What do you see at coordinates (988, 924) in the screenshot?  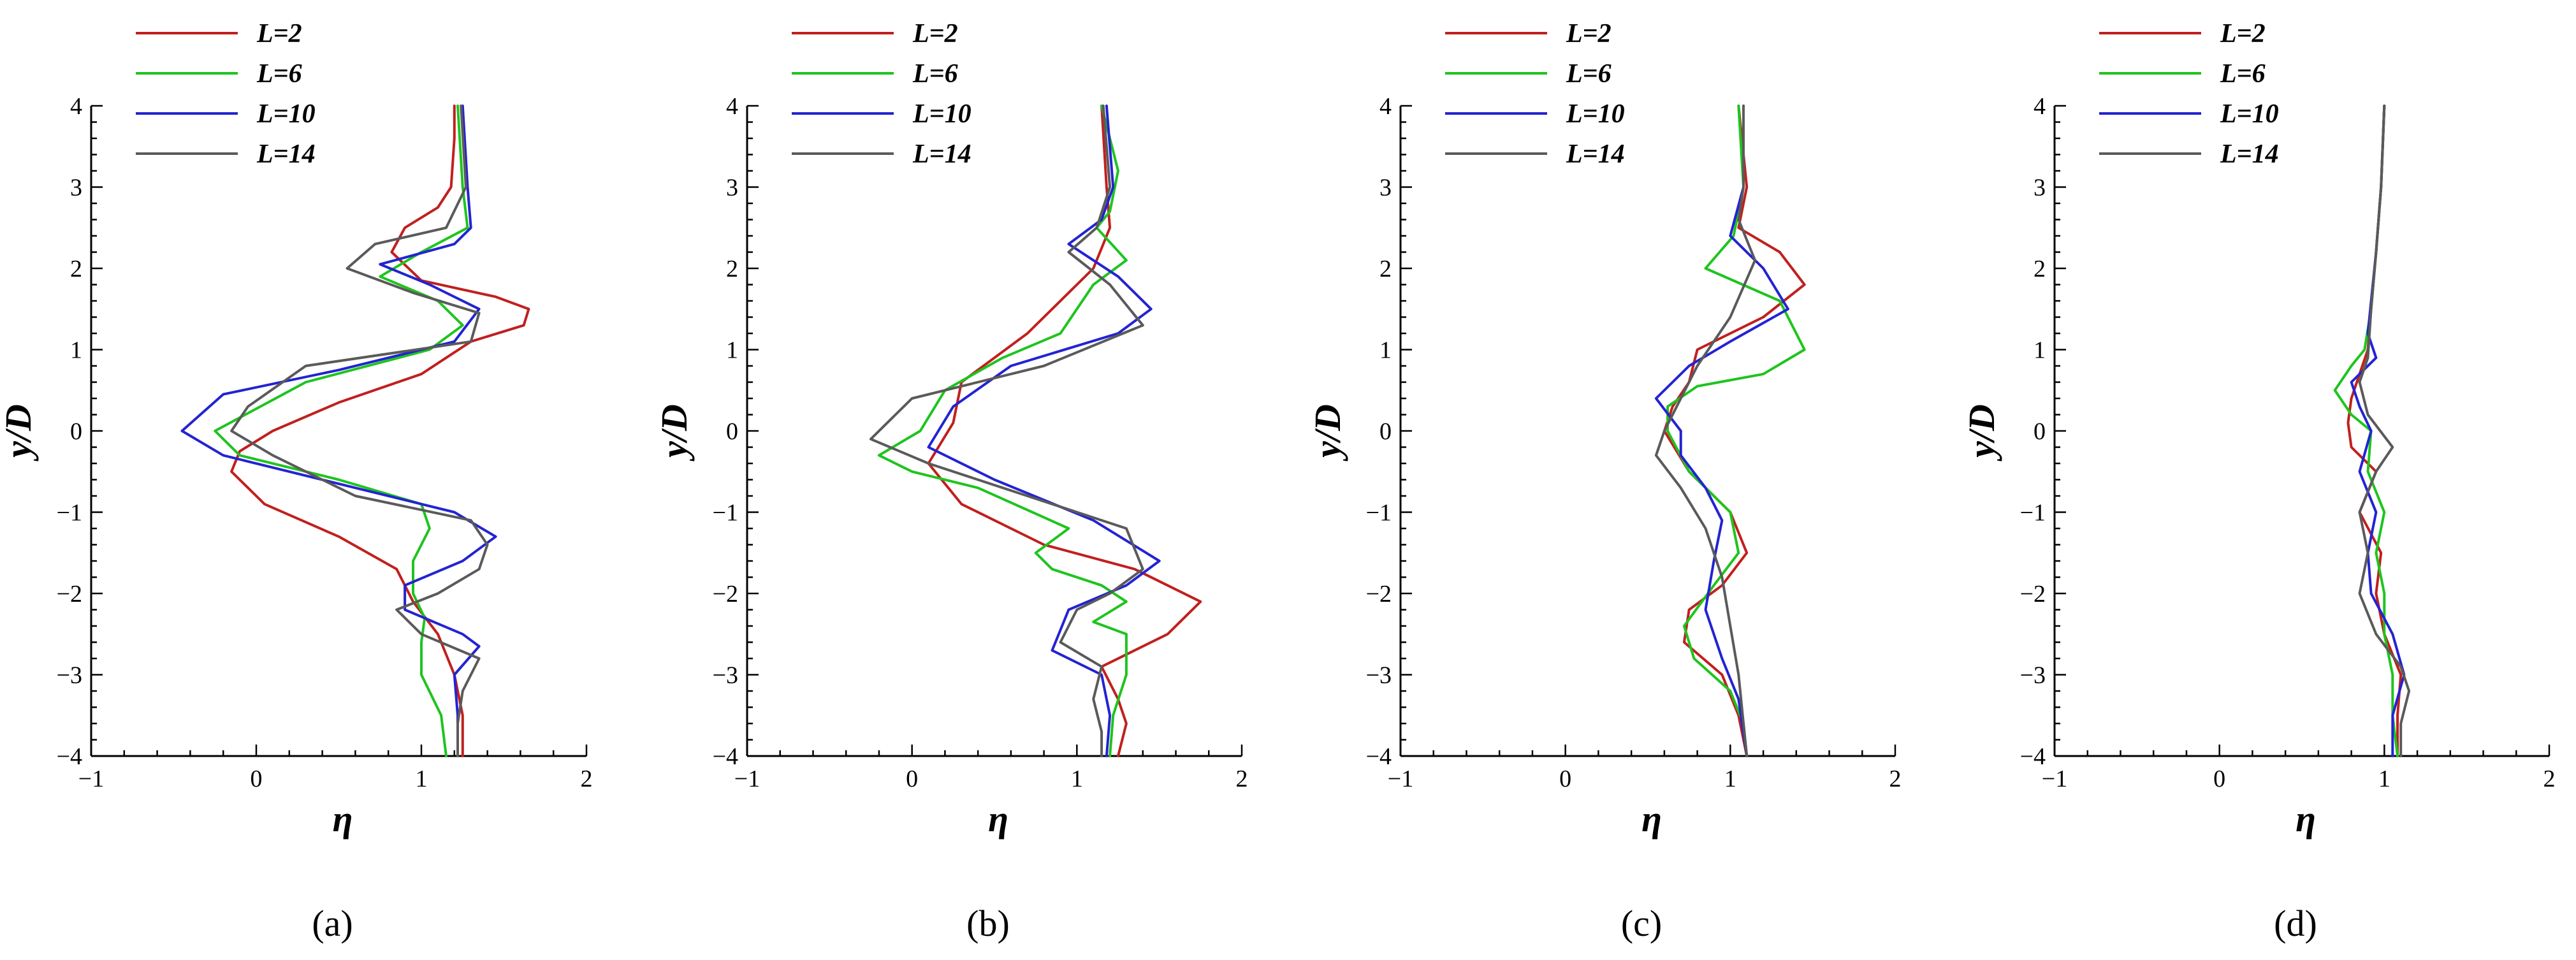 I see `panel-label: (b)` at bounding box center [988, 924].